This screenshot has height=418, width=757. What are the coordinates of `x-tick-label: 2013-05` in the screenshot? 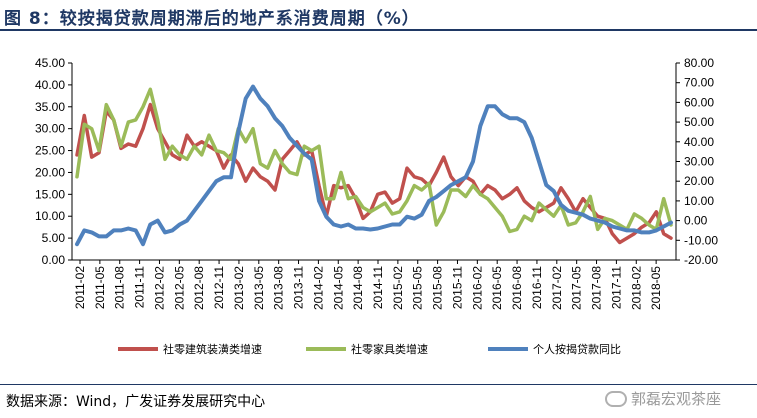 It's located at (259, 288).